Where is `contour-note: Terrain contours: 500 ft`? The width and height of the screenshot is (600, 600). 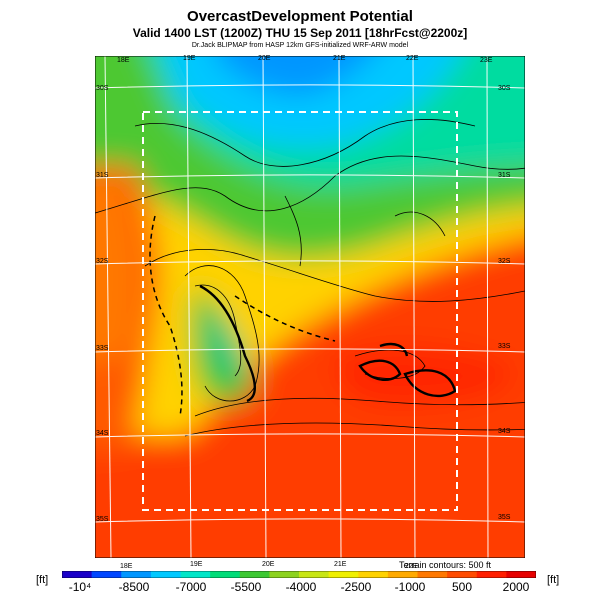 contour-note: Terrain contours: 500 ft is located at coordinates (445, 565).